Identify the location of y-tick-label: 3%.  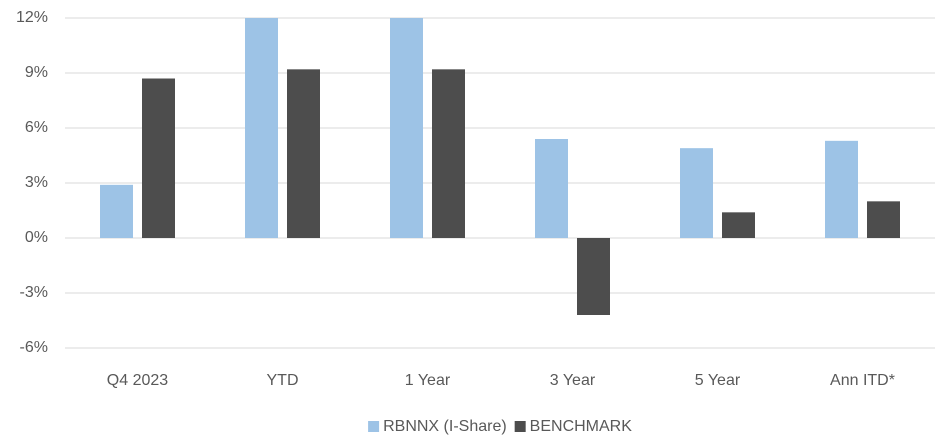
(36, 182).